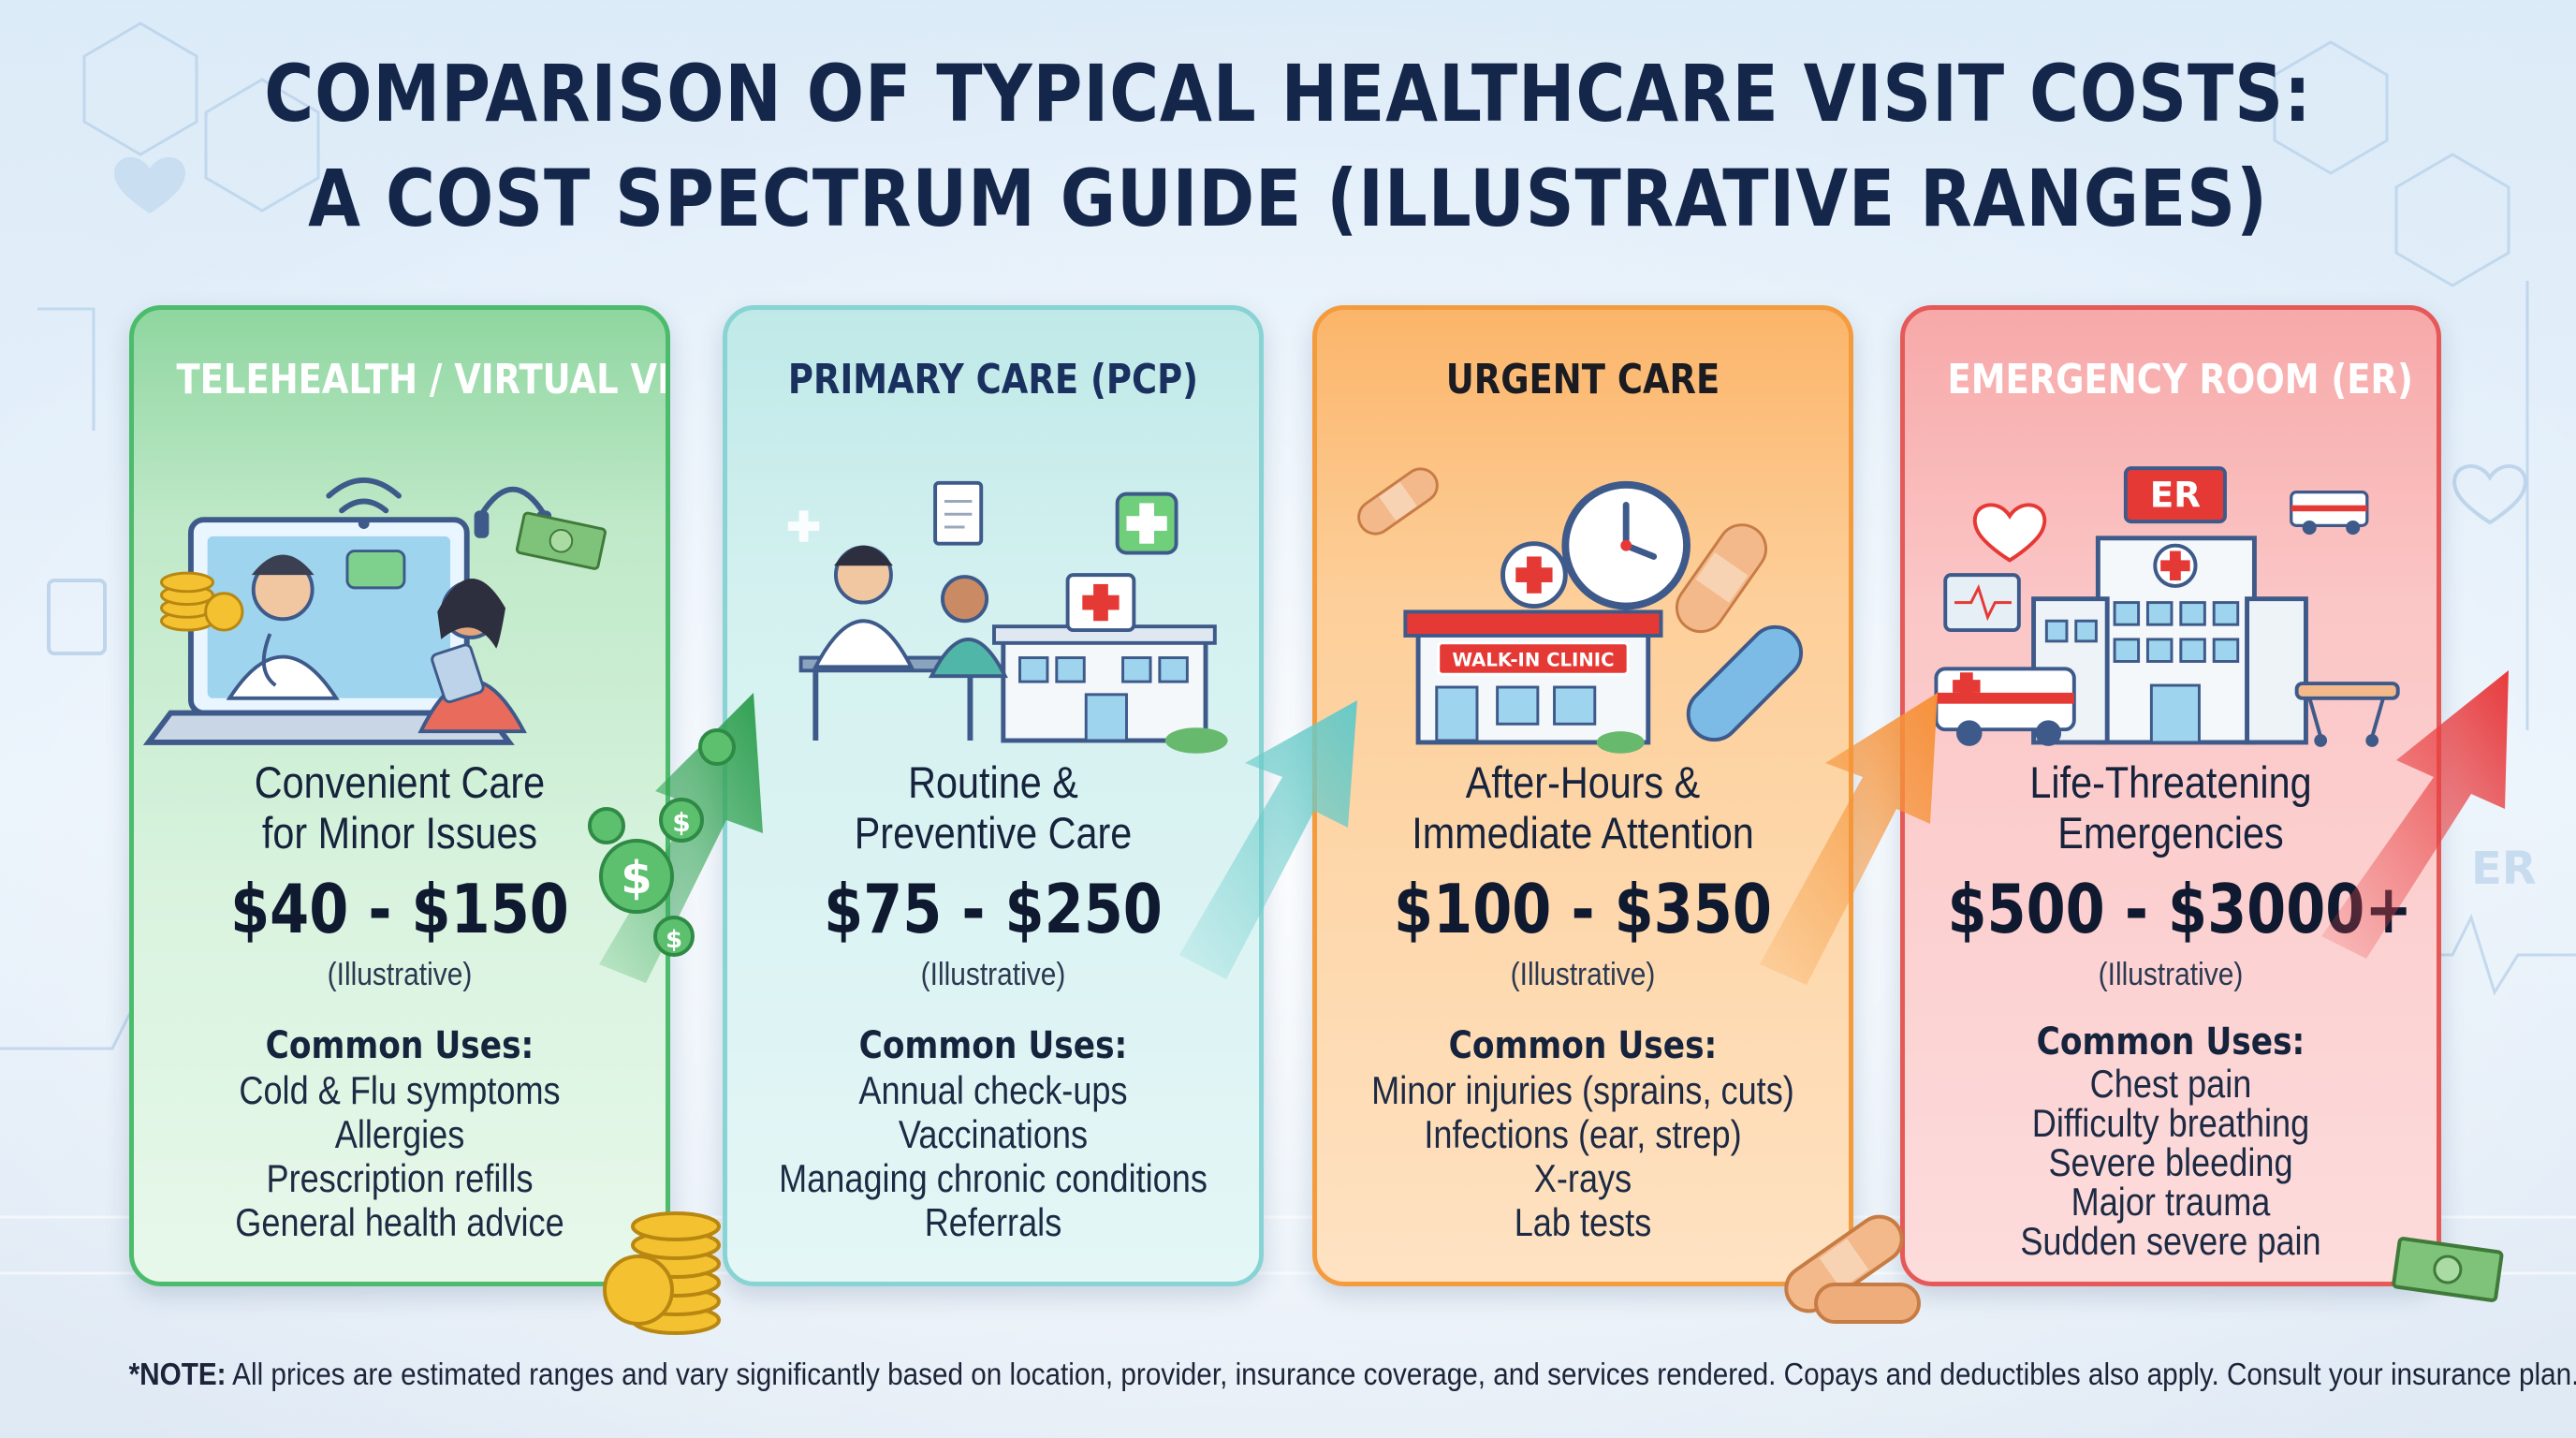 The width and height of the screenshot is (2576, 1438). Describe the element at coordinates (2170, 1123) in the screenshot. I see `list-item: Difficulty breathing` at that location.